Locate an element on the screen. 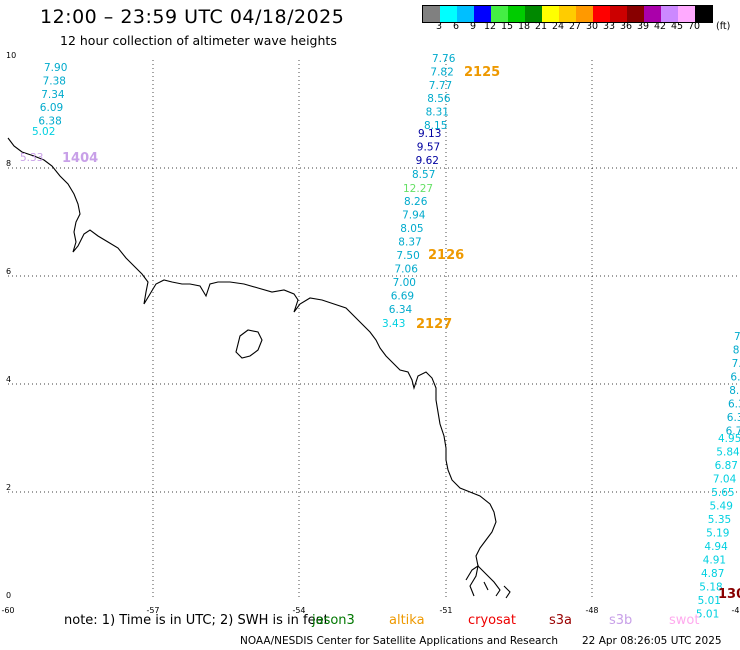  wave-height-label: 7.34 is located at coordinates (53, 95).